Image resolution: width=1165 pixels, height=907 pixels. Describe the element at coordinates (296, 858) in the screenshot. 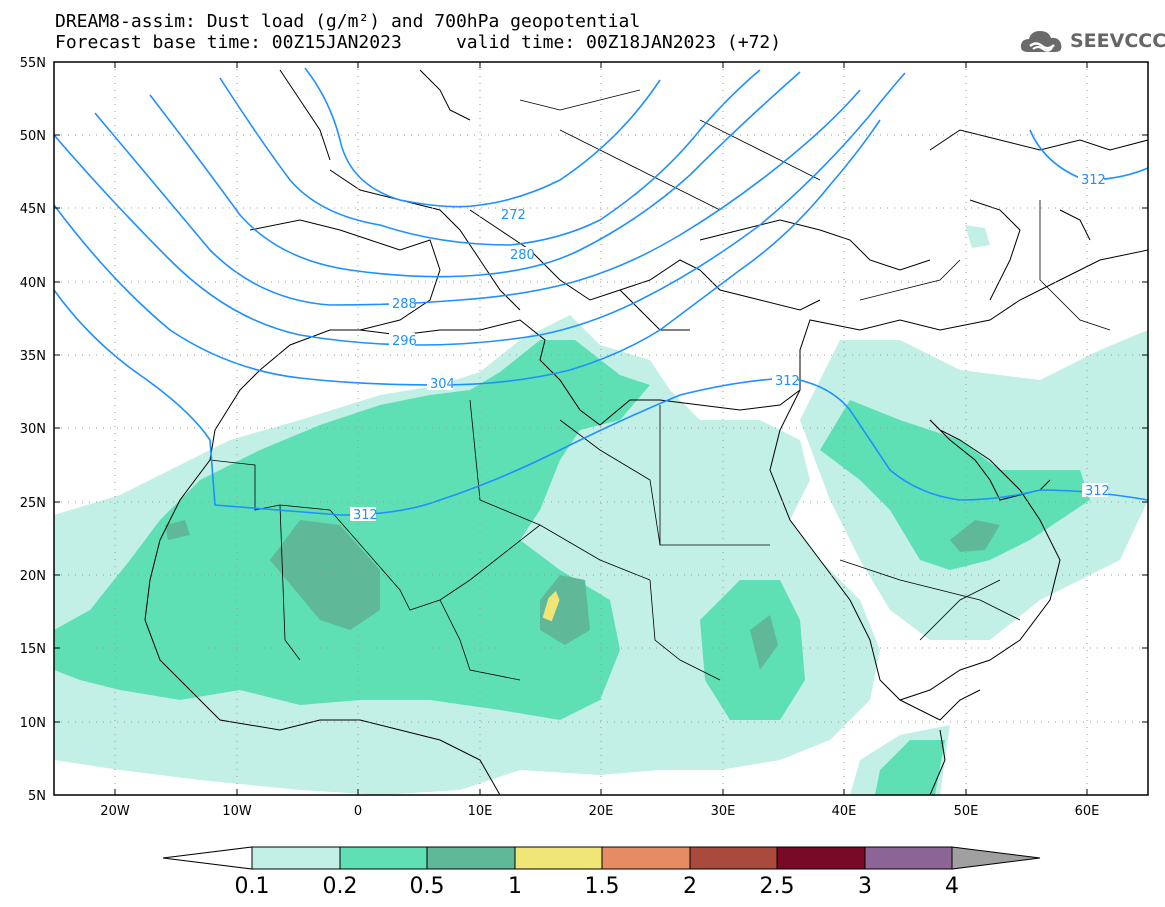

I see `colorbar-bin-0.1` at that location.